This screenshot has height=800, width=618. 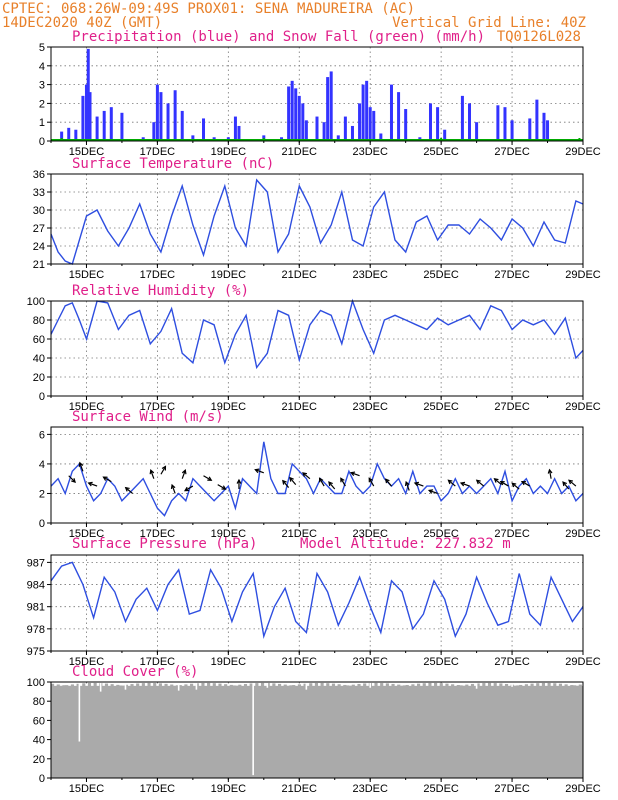 What do you see at coordinates (370, 407) in the screenshot?
I see `humidity-xtick-label: 23DEC` at bounding box center [370, 407].